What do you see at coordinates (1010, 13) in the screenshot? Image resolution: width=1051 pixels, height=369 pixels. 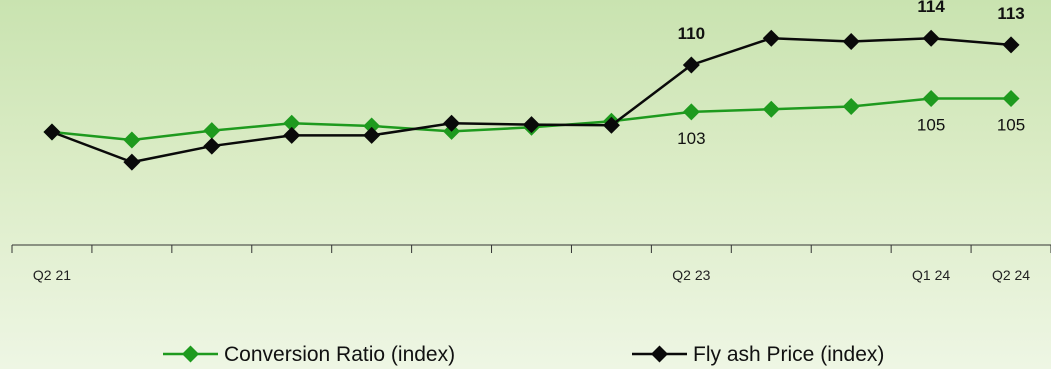 I see `data-label: 113` at bounding box center [1010, 13].